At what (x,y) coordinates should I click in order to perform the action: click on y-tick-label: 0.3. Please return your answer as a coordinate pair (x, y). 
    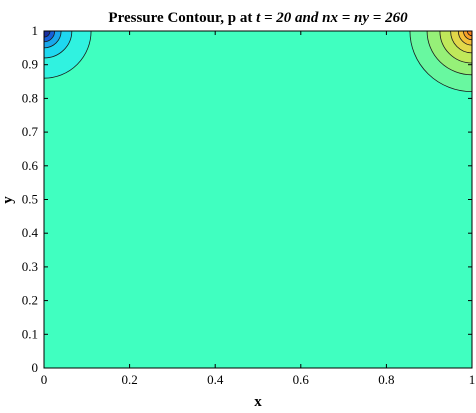
    Looking at the image, I should click on (30, 266).